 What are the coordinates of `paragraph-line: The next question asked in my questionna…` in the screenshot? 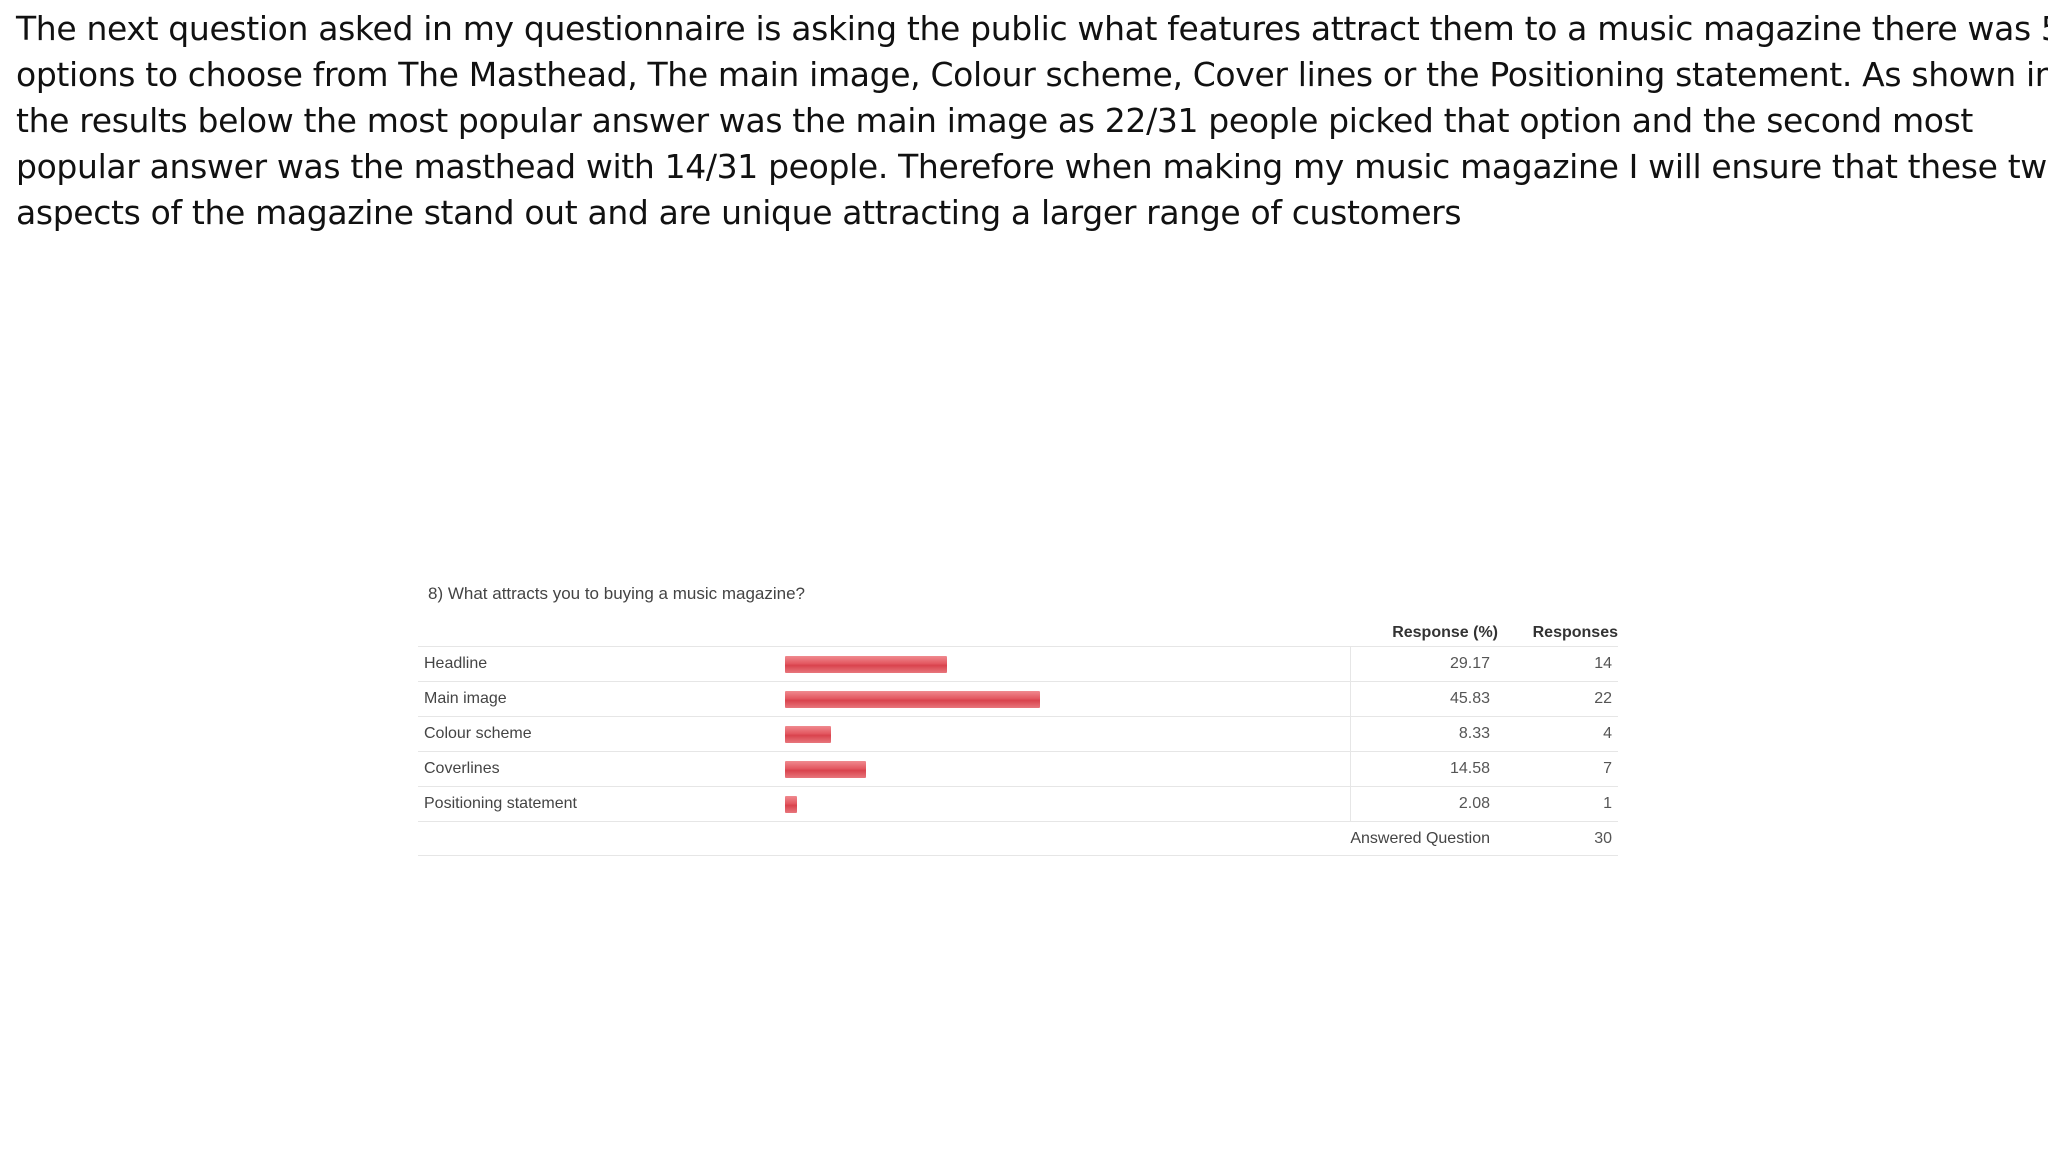 It's located at (1032, 28).